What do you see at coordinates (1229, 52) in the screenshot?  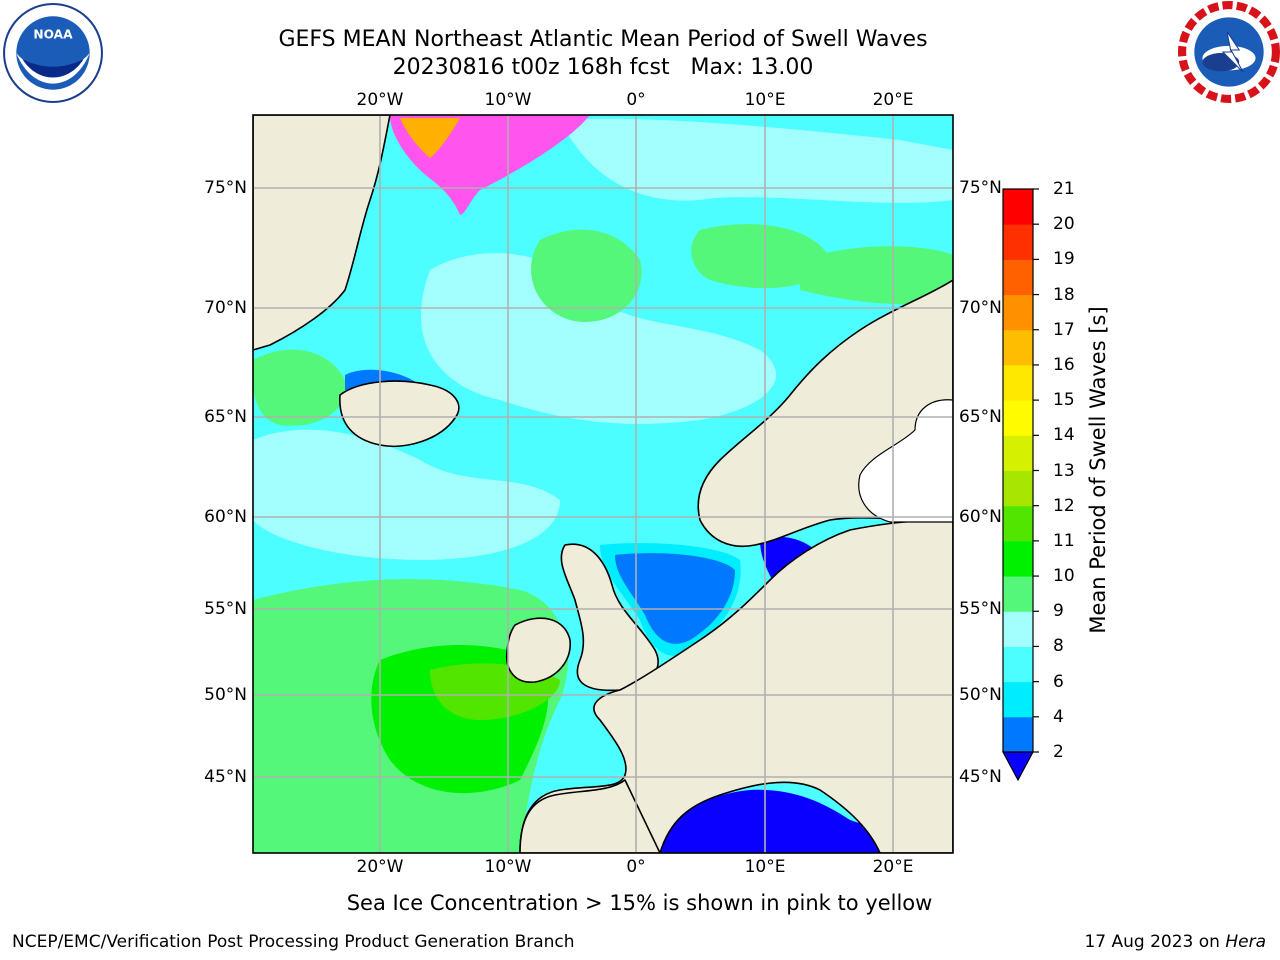 I see `nws-logo` at bounding box center [1229, 52].